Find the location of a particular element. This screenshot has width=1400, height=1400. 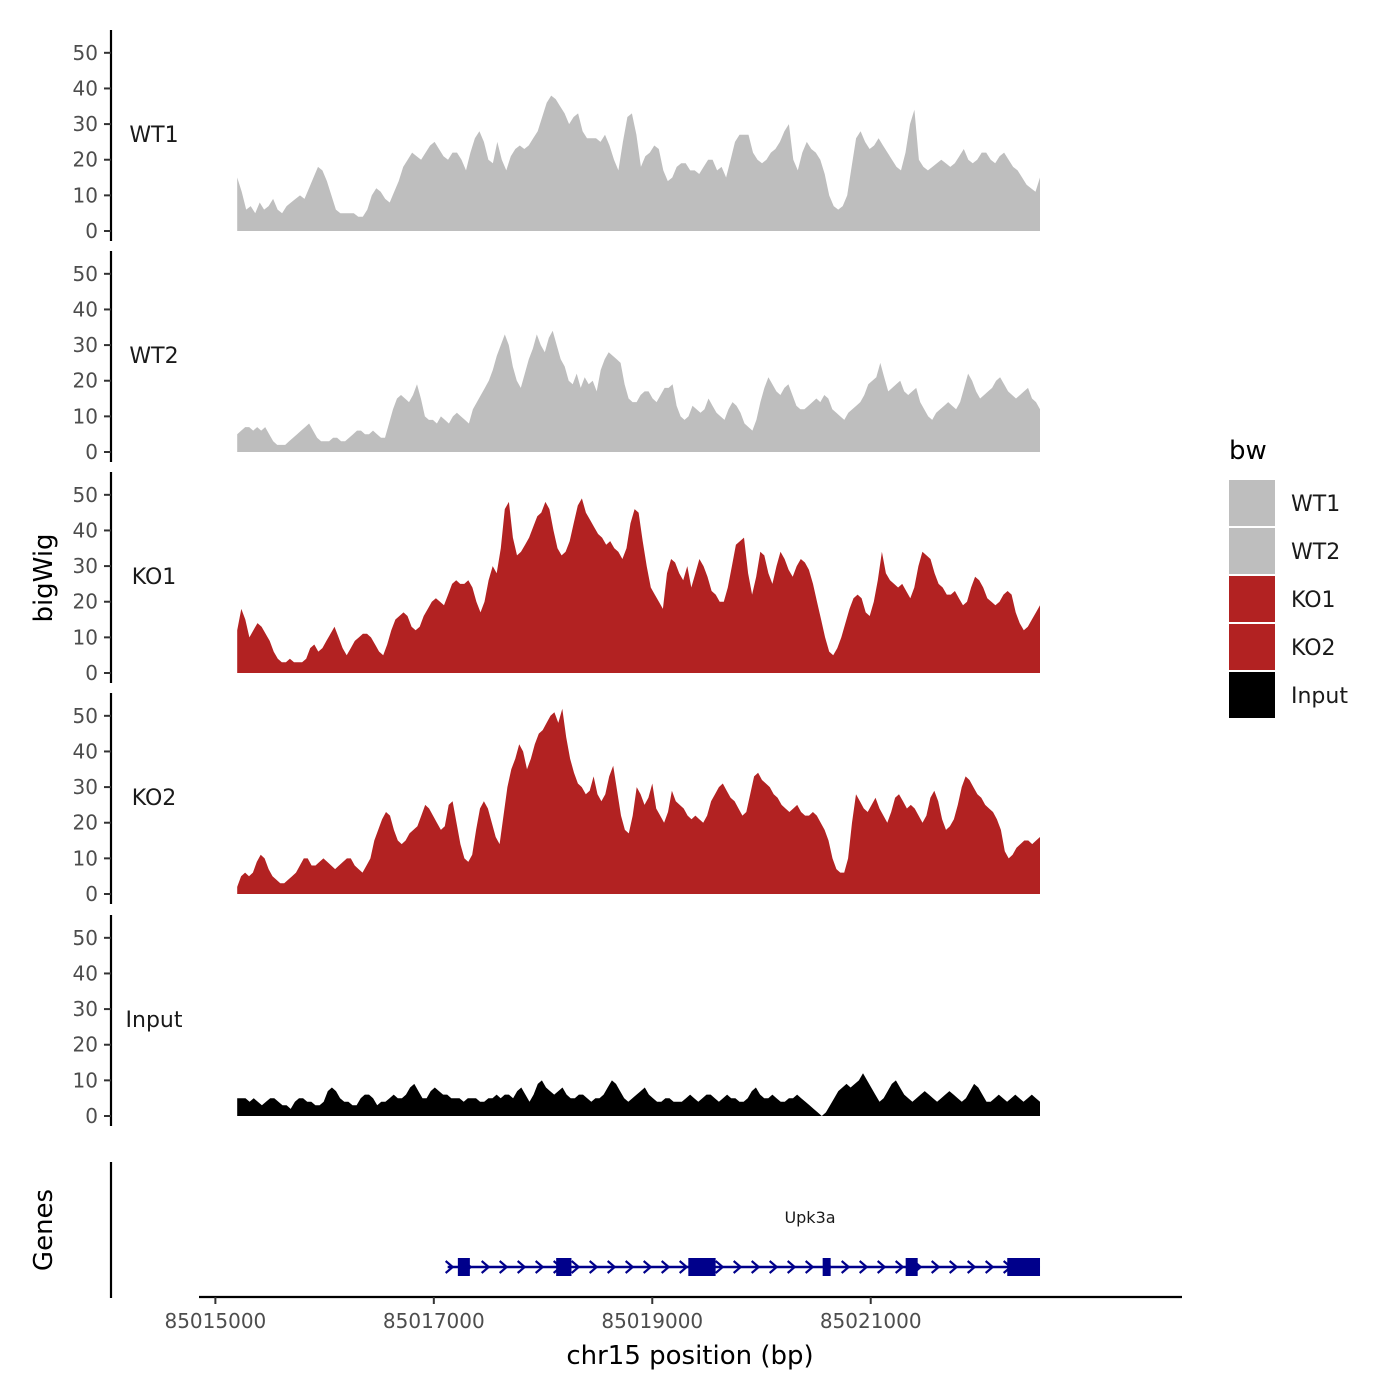

x-tick-label: 85021000 is located at coordinates (871, 1321).